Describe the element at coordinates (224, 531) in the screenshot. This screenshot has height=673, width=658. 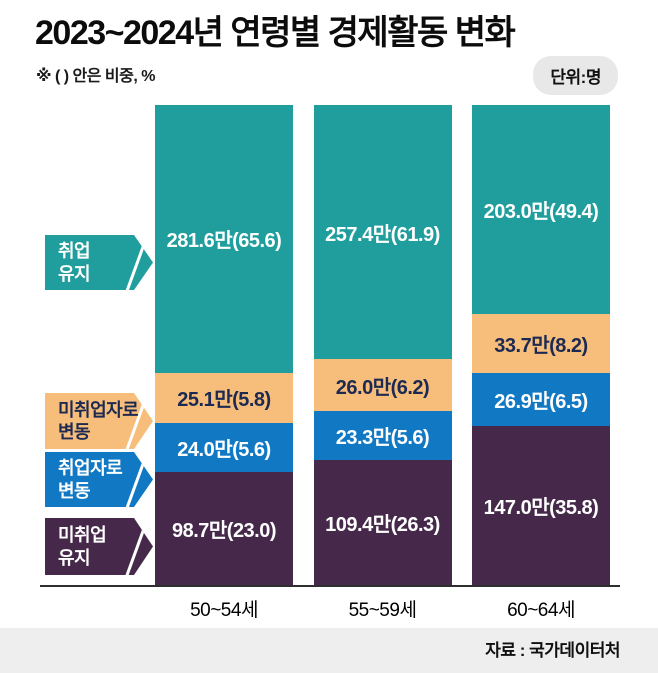
I see `segment-value-label: 98.7만(23.0)` at that location.